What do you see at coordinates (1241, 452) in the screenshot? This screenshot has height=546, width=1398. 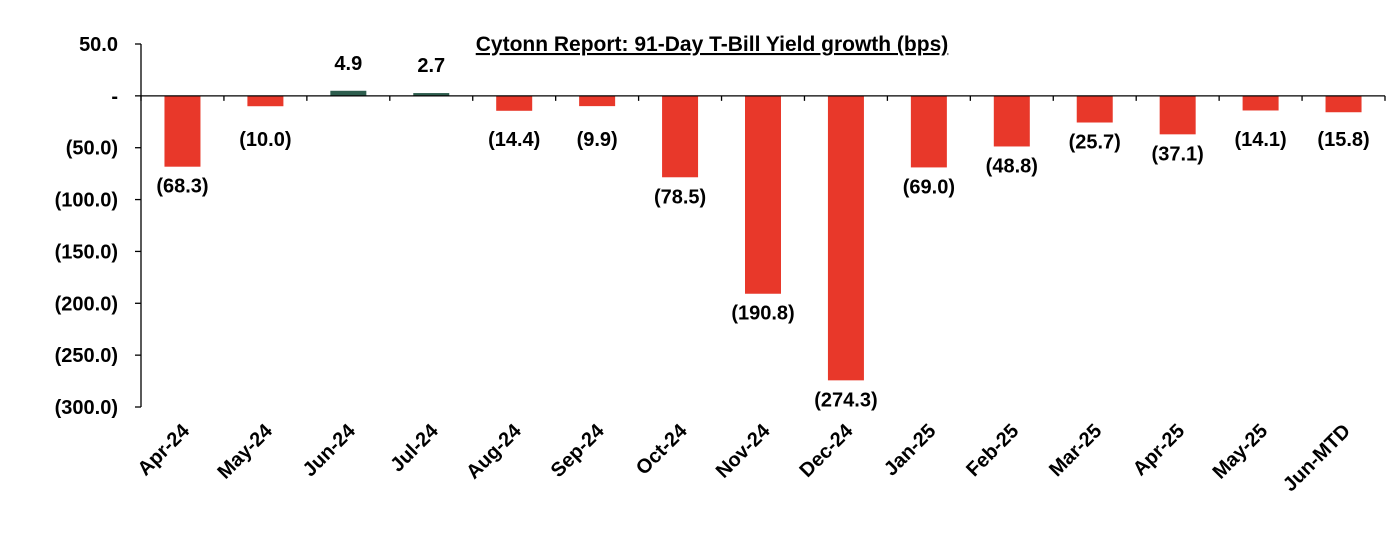 I see `x-tick-label: May-25` at bounding box center [1241, 452].